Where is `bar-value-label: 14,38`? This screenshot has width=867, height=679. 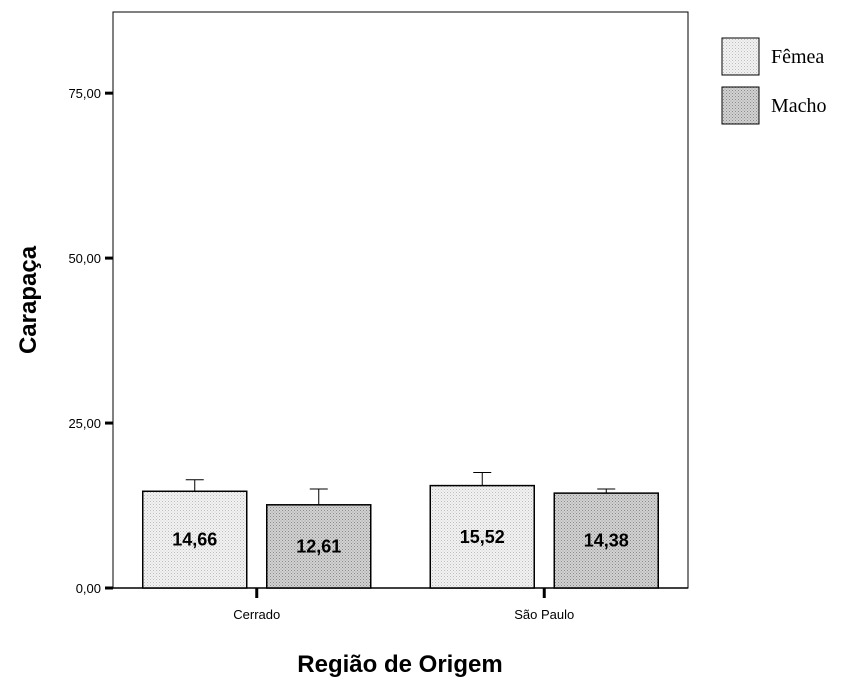 bar-value-label: 14,38 is located at coordinates (606, 541).